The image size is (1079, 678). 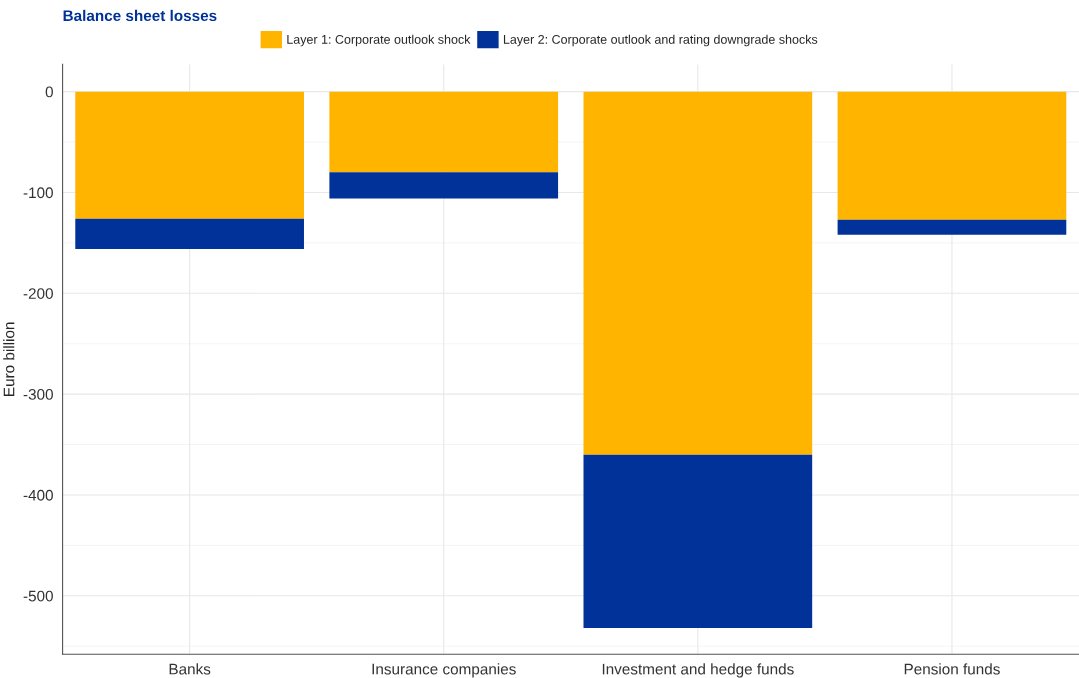 What do you see at coordinates (190, 669) in the screenshot?
I see `x-tick-label: Banks` at bounding box center [190, 669].